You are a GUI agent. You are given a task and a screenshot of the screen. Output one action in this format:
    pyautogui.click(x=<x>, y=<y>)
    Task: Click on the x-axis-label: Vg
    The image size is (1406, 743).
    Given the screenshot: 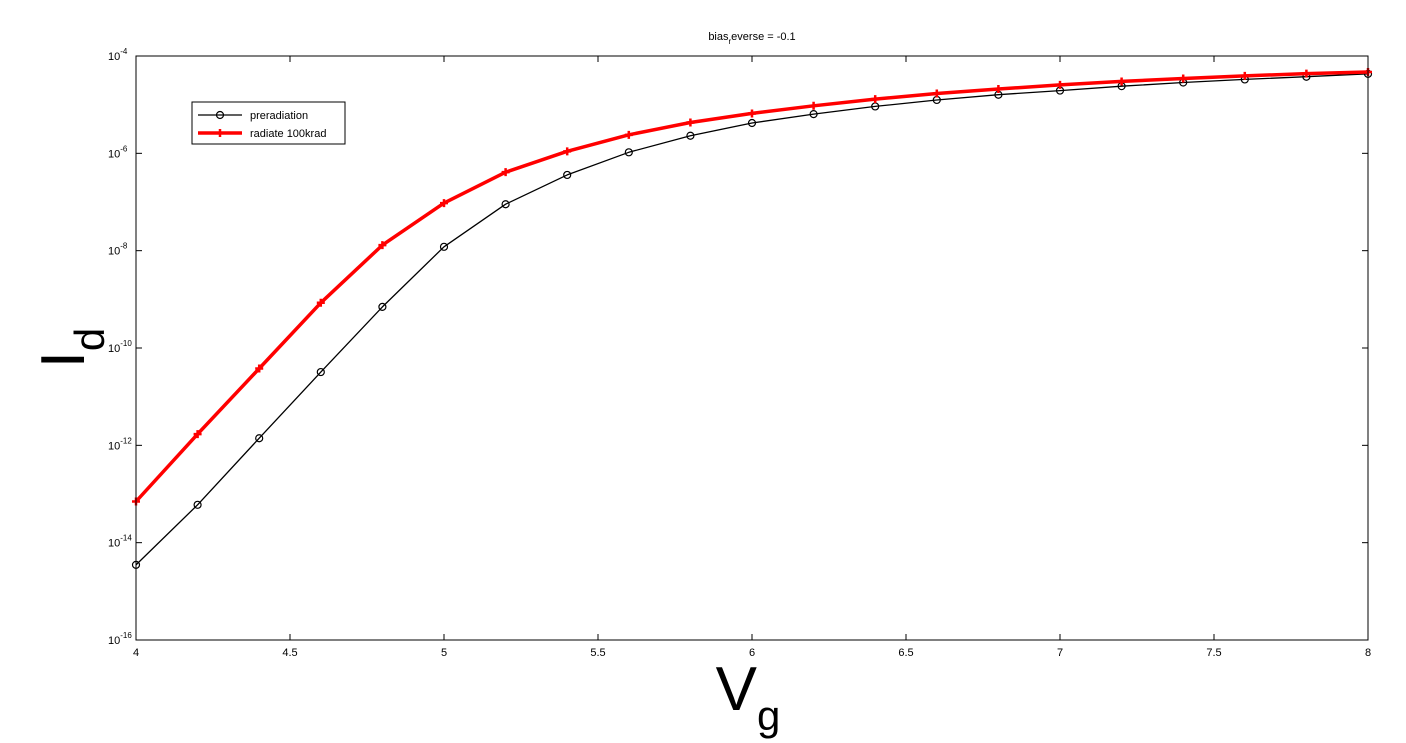 What is the action you would take?
    pyautogui.click(x=748, y=697)
    